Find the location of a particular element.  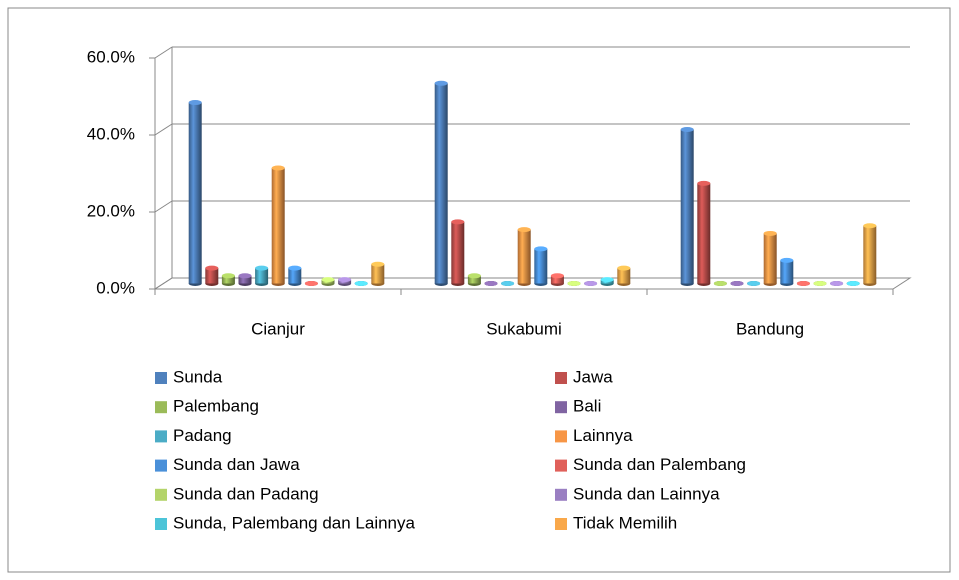

legend-label: Jawa is located at coordinates (593, 376).